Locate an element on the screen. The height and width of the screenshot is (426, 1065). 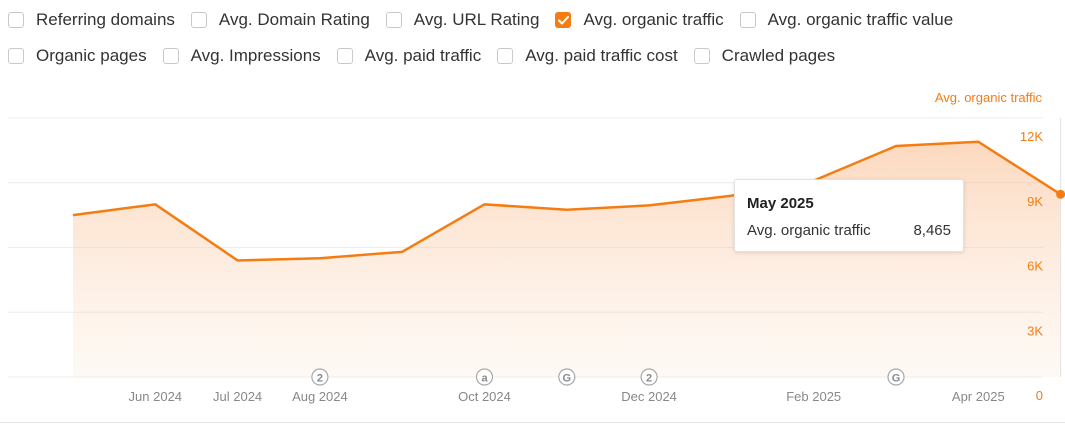
check-icon is located at coordinates (563, 19).